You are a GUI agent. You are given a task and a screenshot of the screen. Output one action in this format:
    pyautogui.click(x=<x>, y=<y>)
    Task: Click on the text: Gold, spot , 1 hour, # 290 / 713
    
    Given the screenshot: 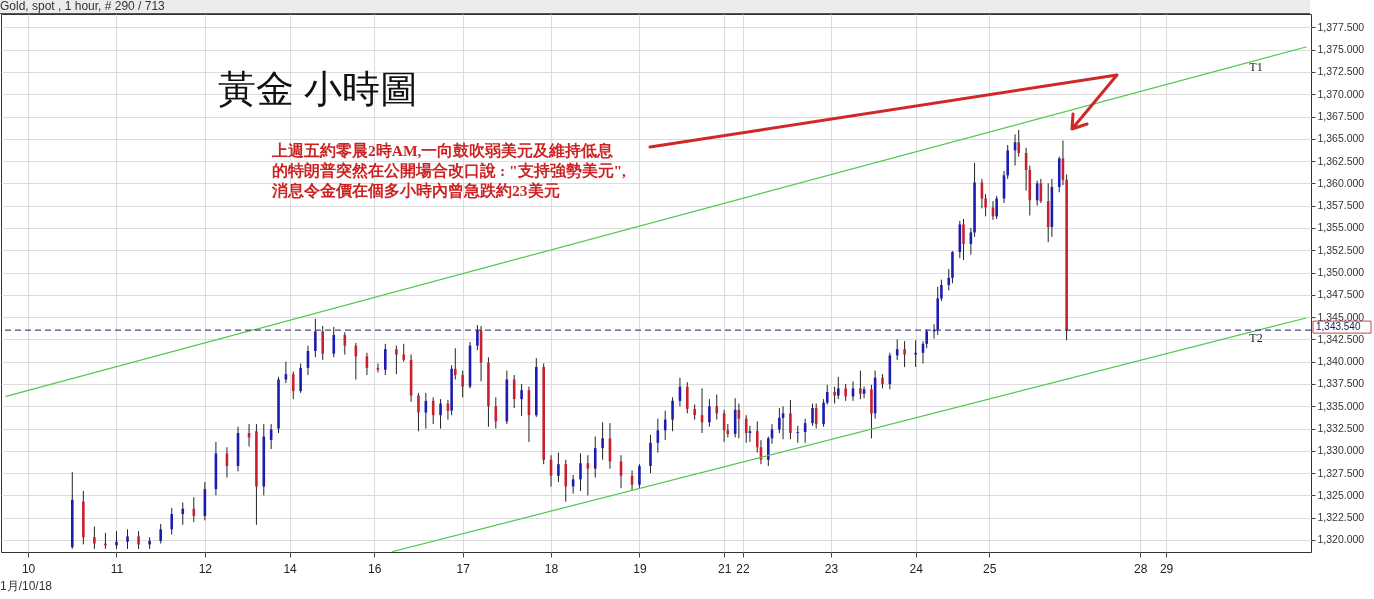 What is the action you would take?
    pyautogui.click(x=655, y=7)
    